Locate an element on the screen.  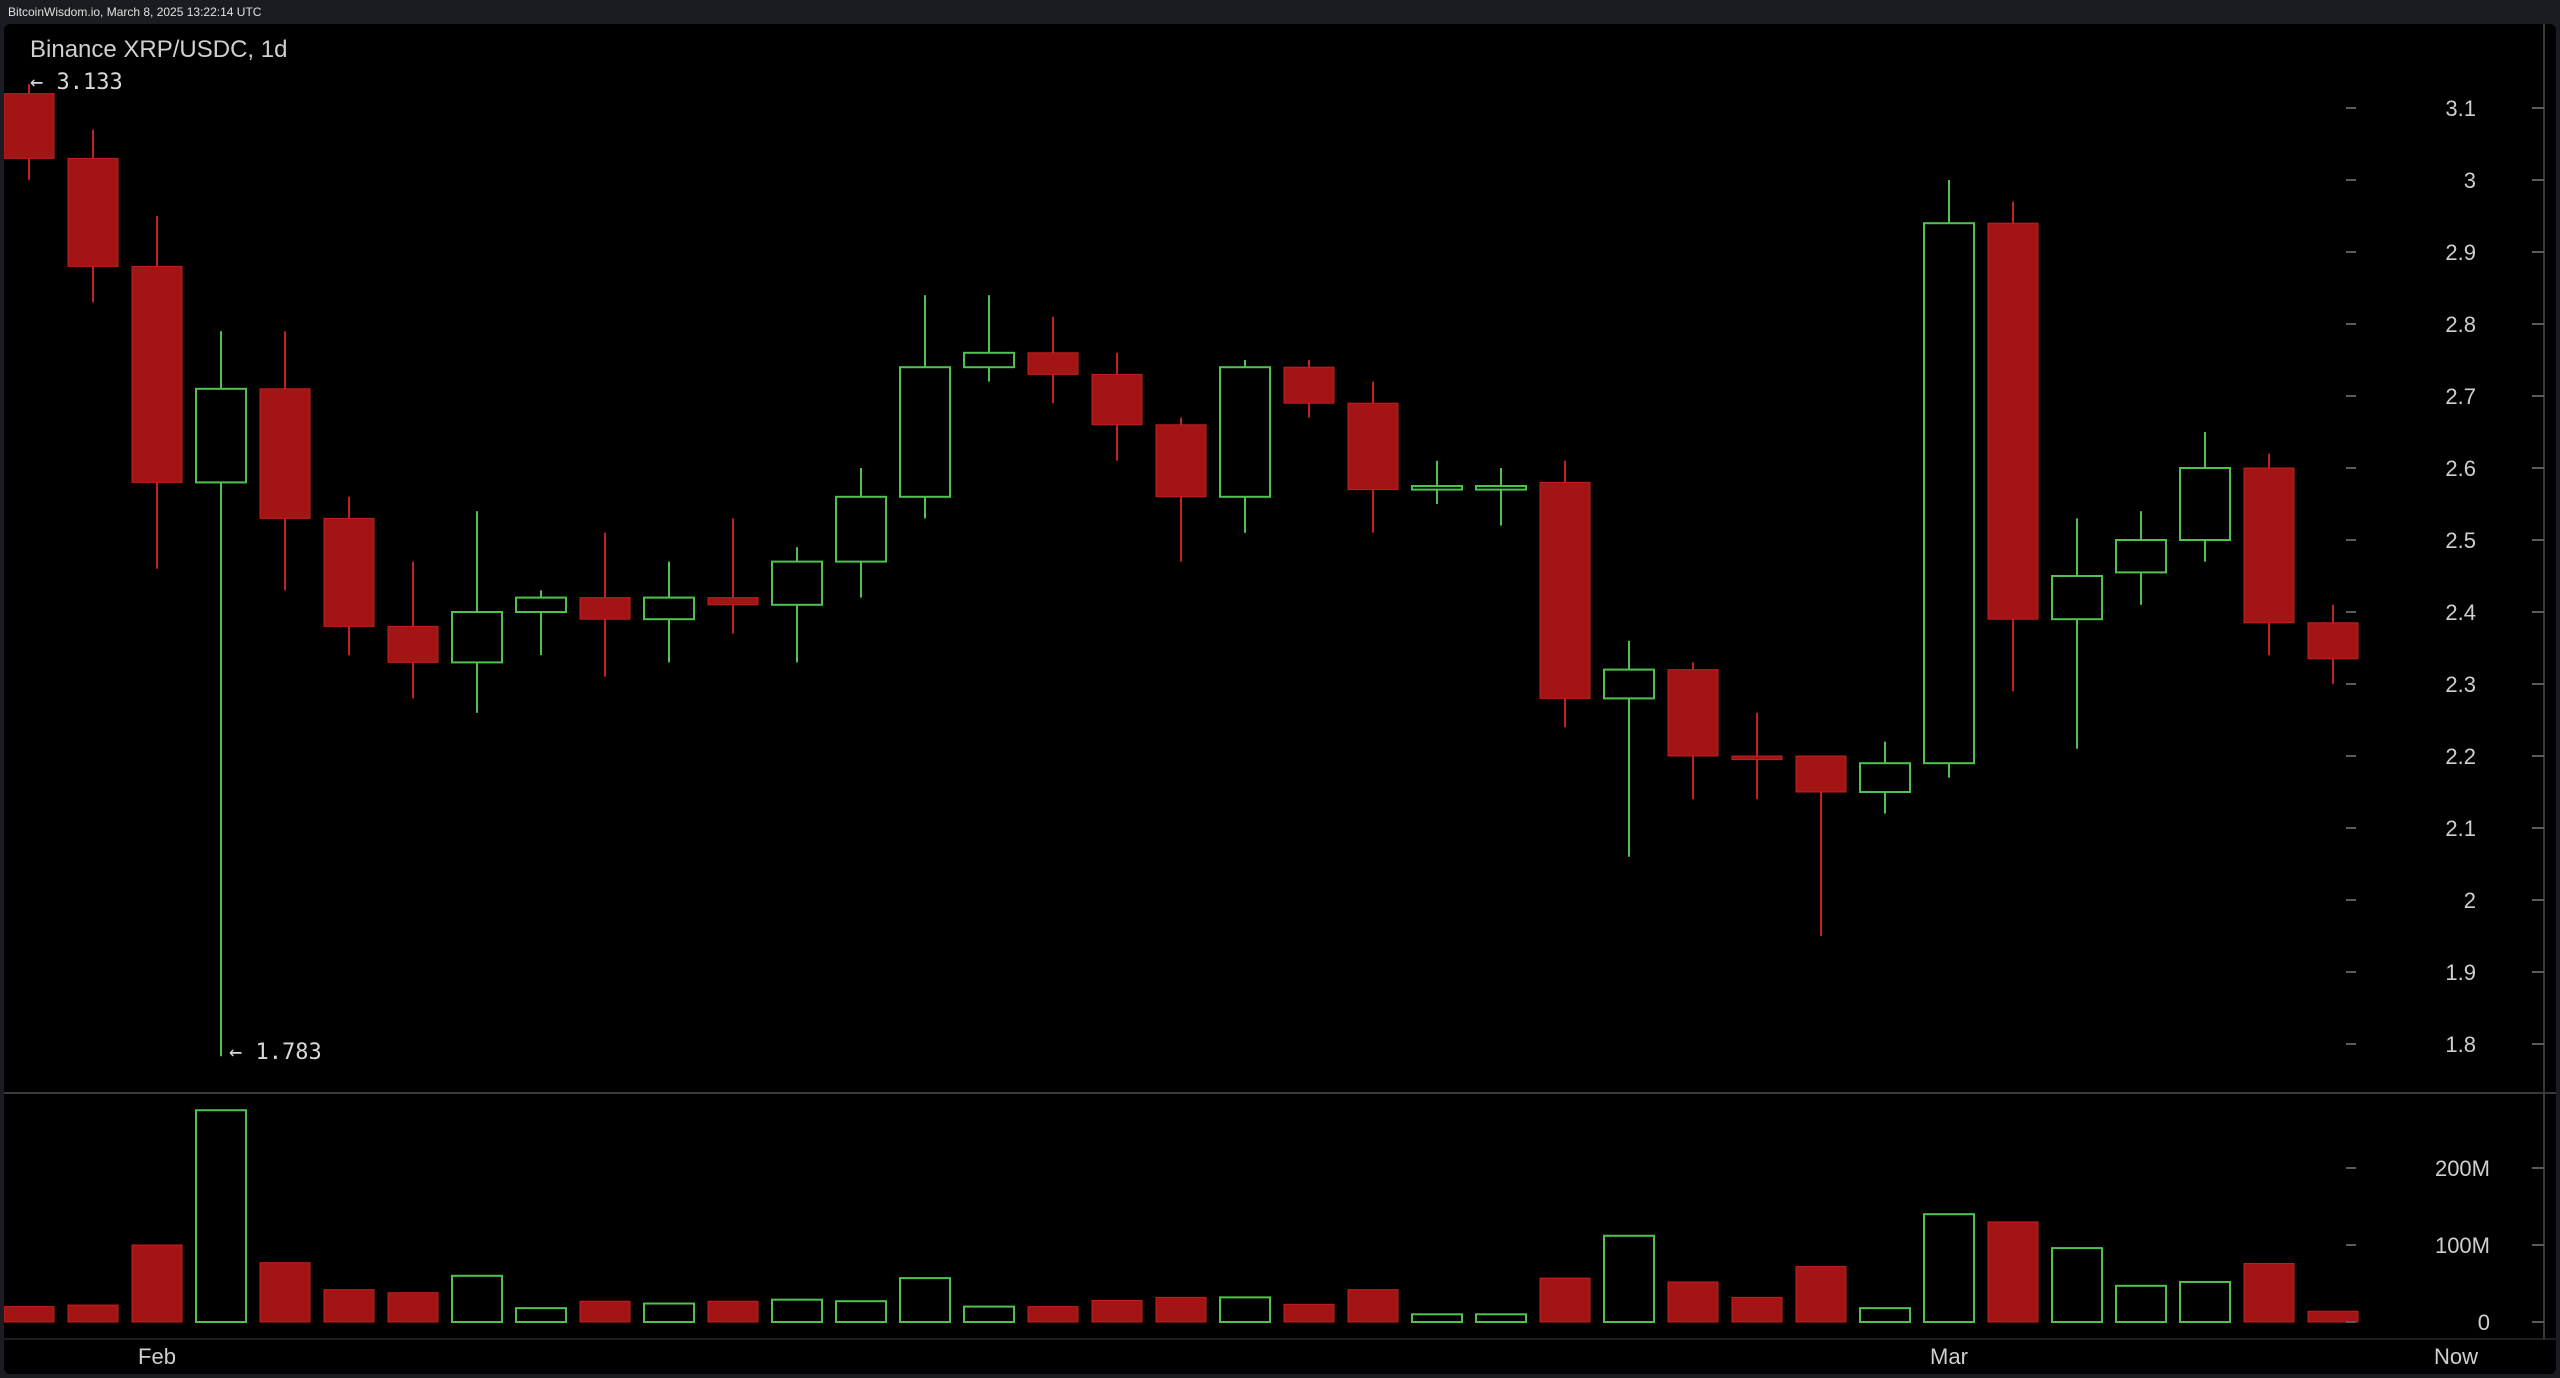
price-tick-label: 2.7 is located at coordinates (2460, 396).